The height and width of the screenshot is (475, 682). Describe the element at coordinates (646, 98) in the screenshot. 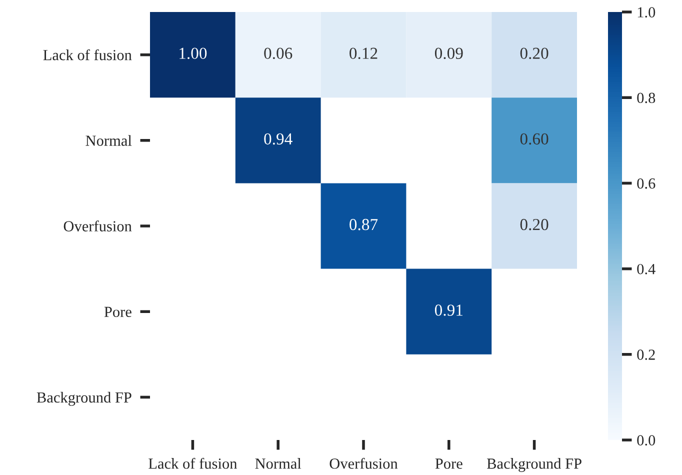

I see `color-bar-label: 0.8` at that location.